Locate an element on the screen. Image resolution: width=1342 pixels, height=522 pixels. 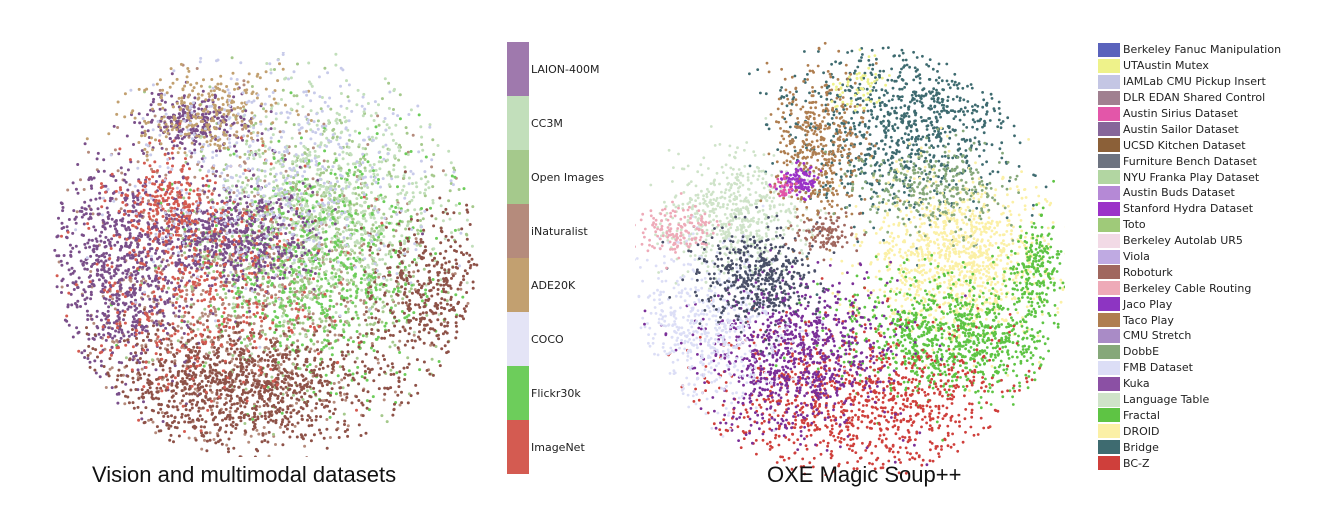
legend-item: Jaco Play is located at coordinates (1216, 304).